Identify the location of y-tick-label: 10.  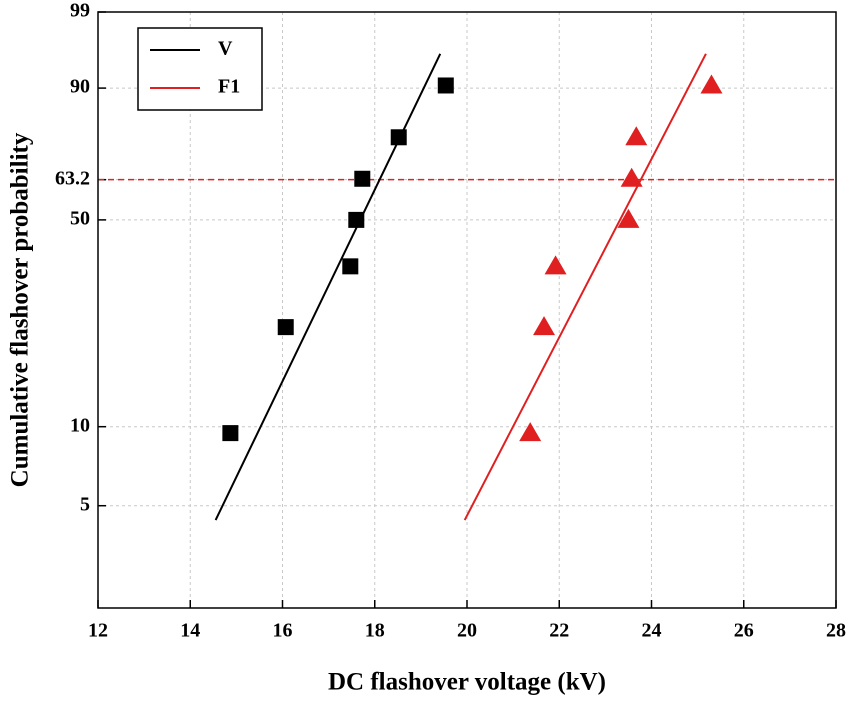
(80, 425).